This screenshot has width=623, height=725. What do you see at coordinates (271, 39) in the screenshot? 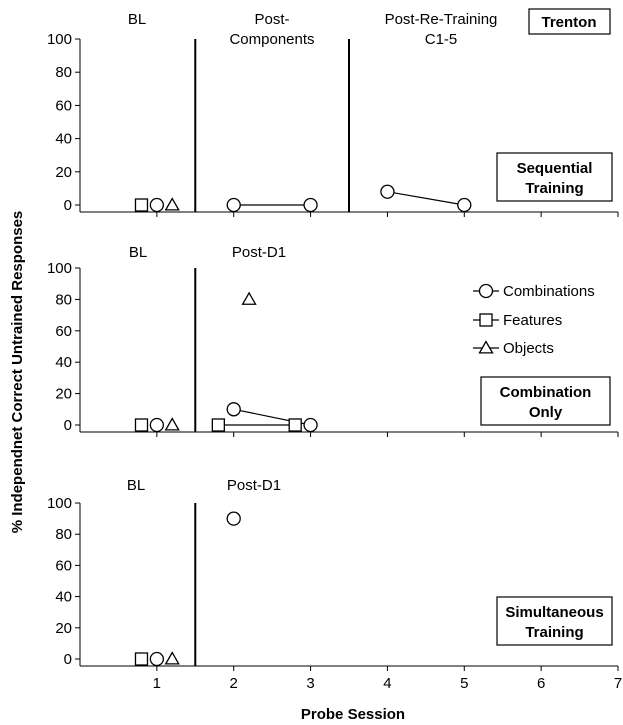
I see `phase-label: Components` at bounding box center [271, 39].